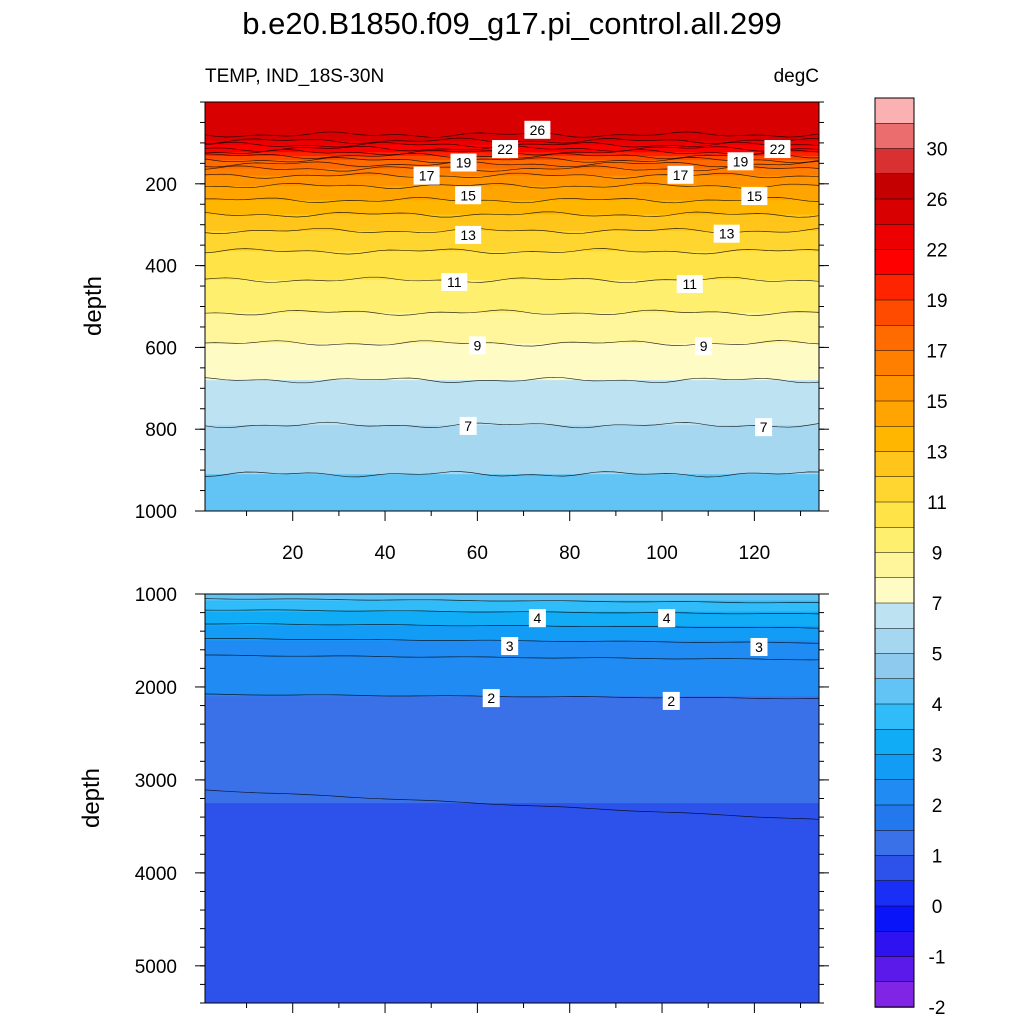 This screenshot has height=1029, width=1024. I want to click on y-tick-label: 400, so click(161, 267).